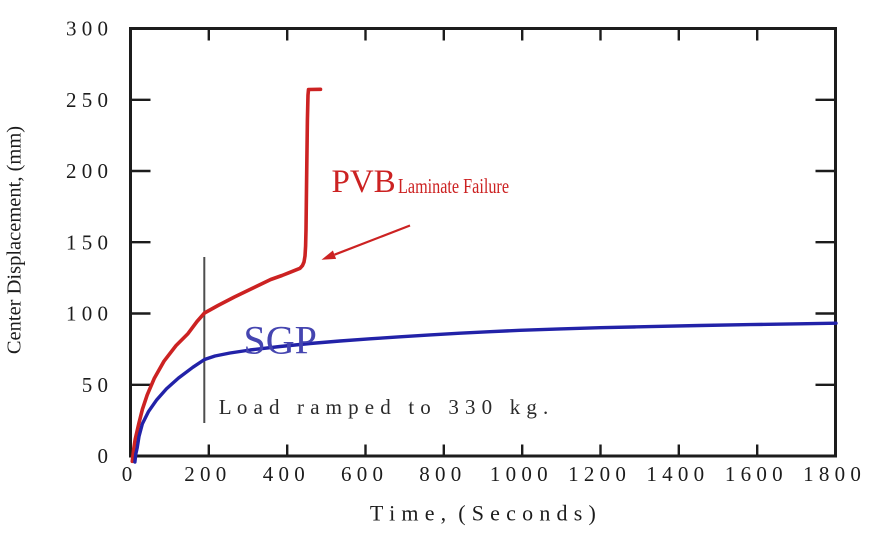  Describe the element at coordinates (87, 242) in the screenshot. I see `svg-text: 1 5 0` at that location.